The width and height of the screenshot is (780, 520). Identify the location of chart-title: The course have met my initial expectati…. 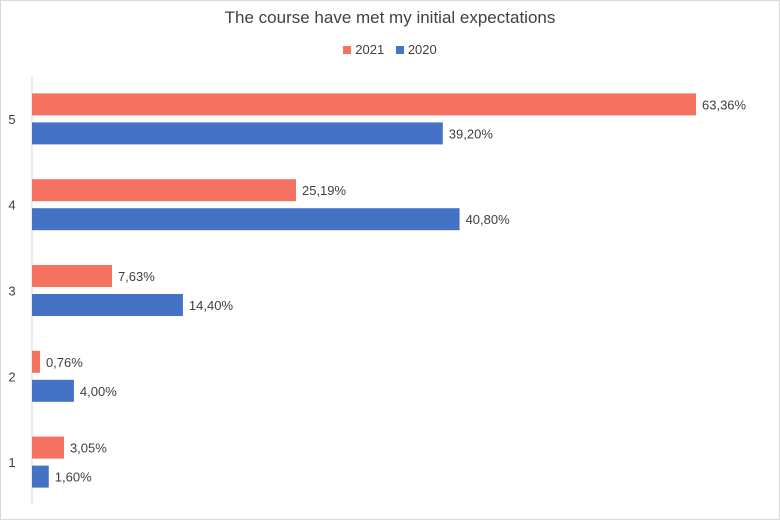
(390, 17).